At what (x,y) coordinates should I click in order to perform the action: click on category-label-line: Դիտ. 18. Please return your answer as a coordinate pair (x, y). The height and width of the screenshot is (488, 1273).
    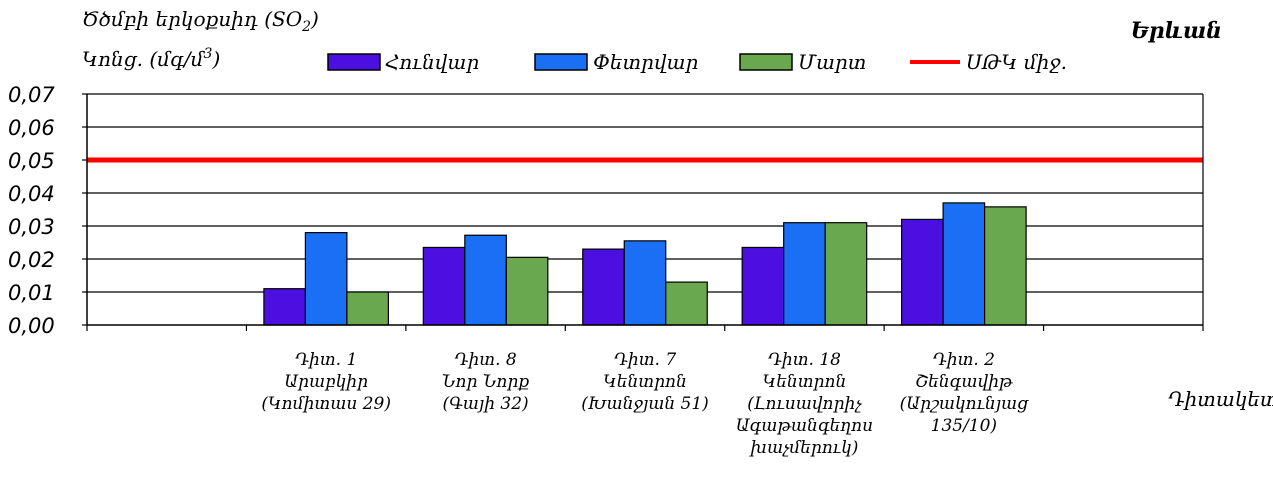
    Looking at the image, I should click on (804, 360).